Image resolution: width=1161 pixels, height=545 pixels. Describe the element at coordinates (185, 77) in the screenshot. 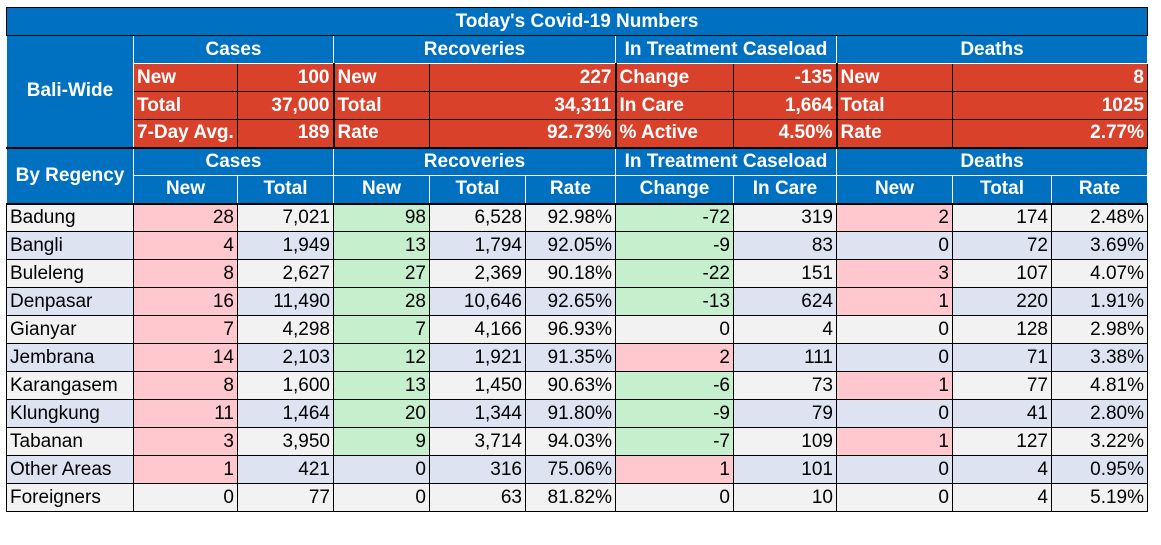

I see `bali-wide-cases-label: New` at that location.